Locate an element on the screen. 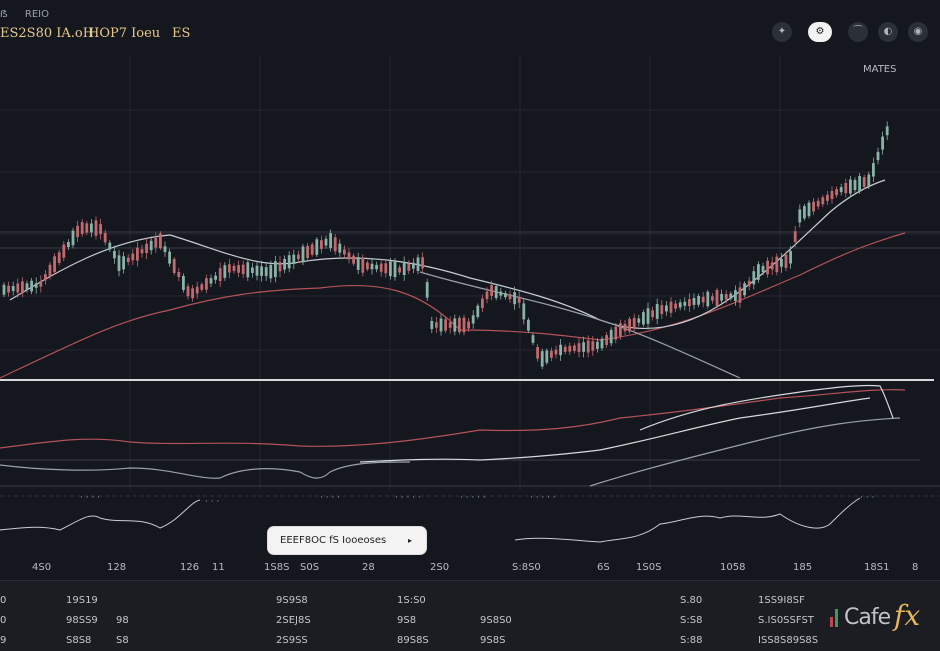 The image size is (940, 651). header-small-left: ẞ is located at coordinates (4, 14).